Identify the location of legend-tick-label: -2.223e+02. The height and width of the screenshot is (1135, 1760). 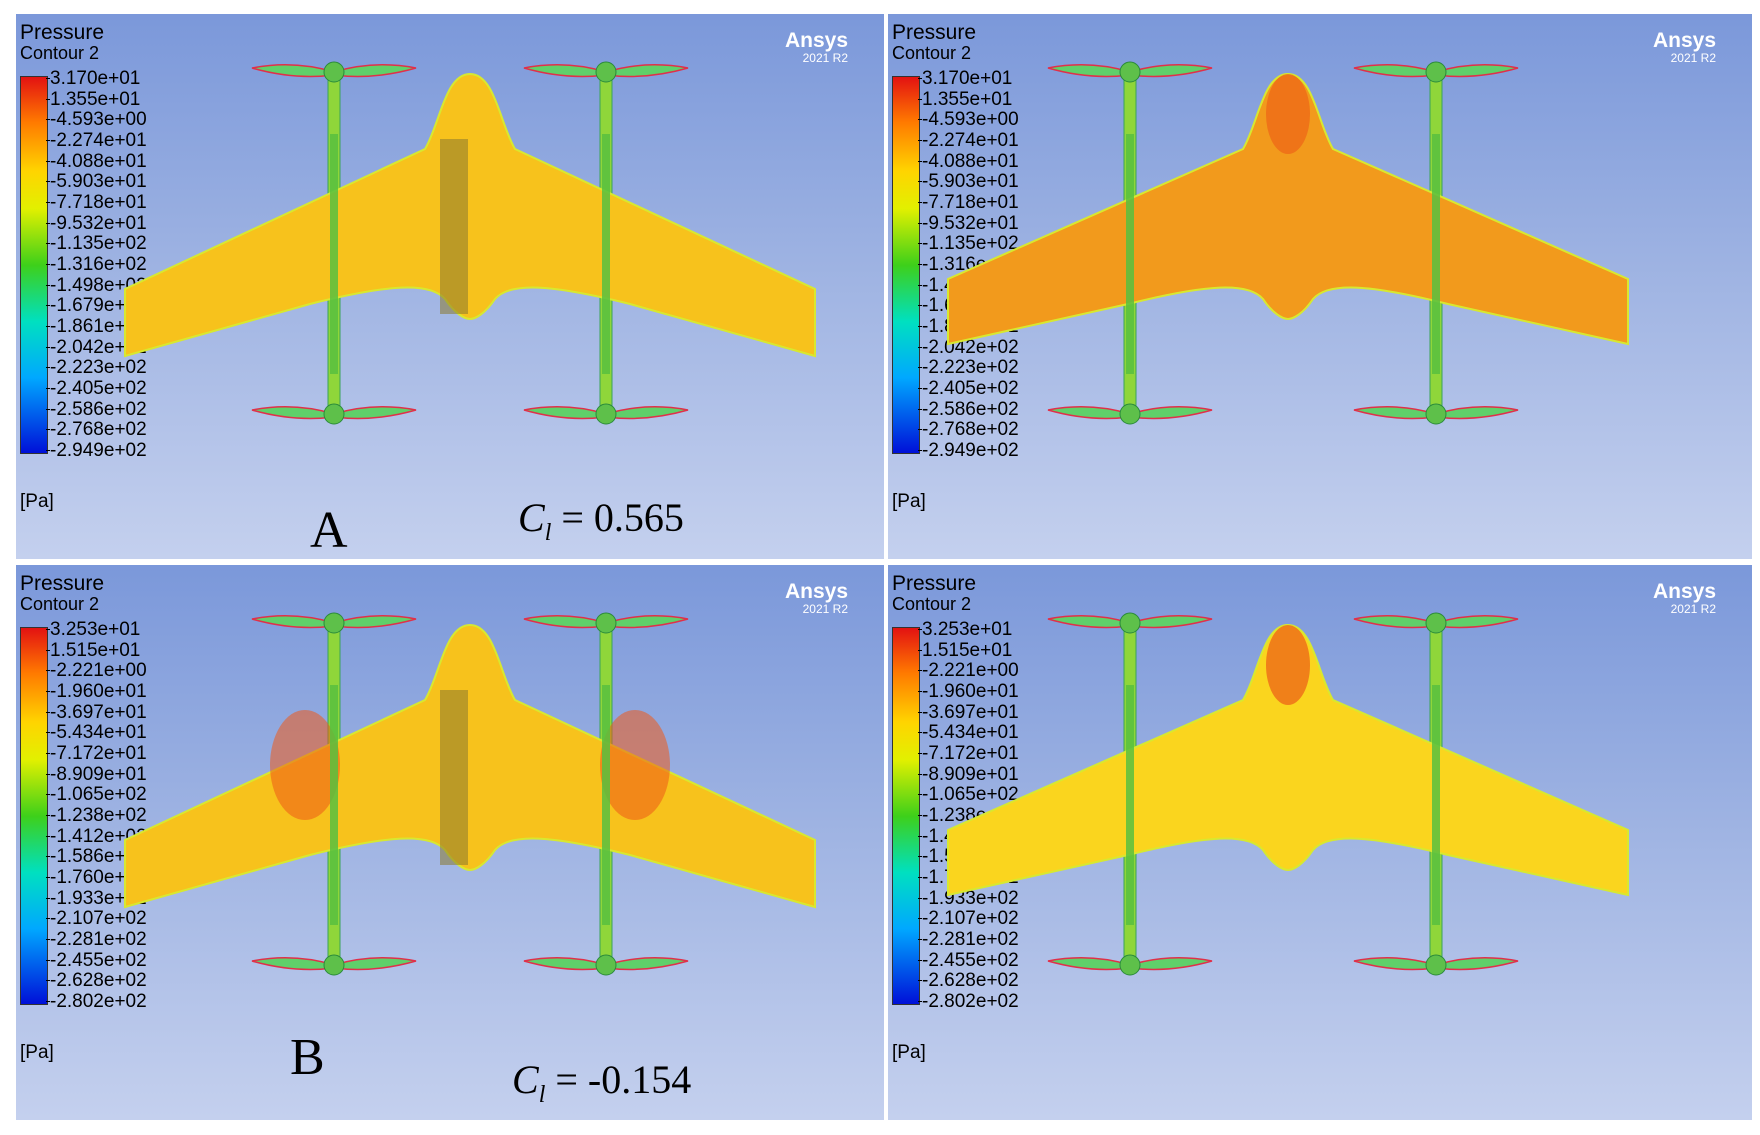
(968, 368).